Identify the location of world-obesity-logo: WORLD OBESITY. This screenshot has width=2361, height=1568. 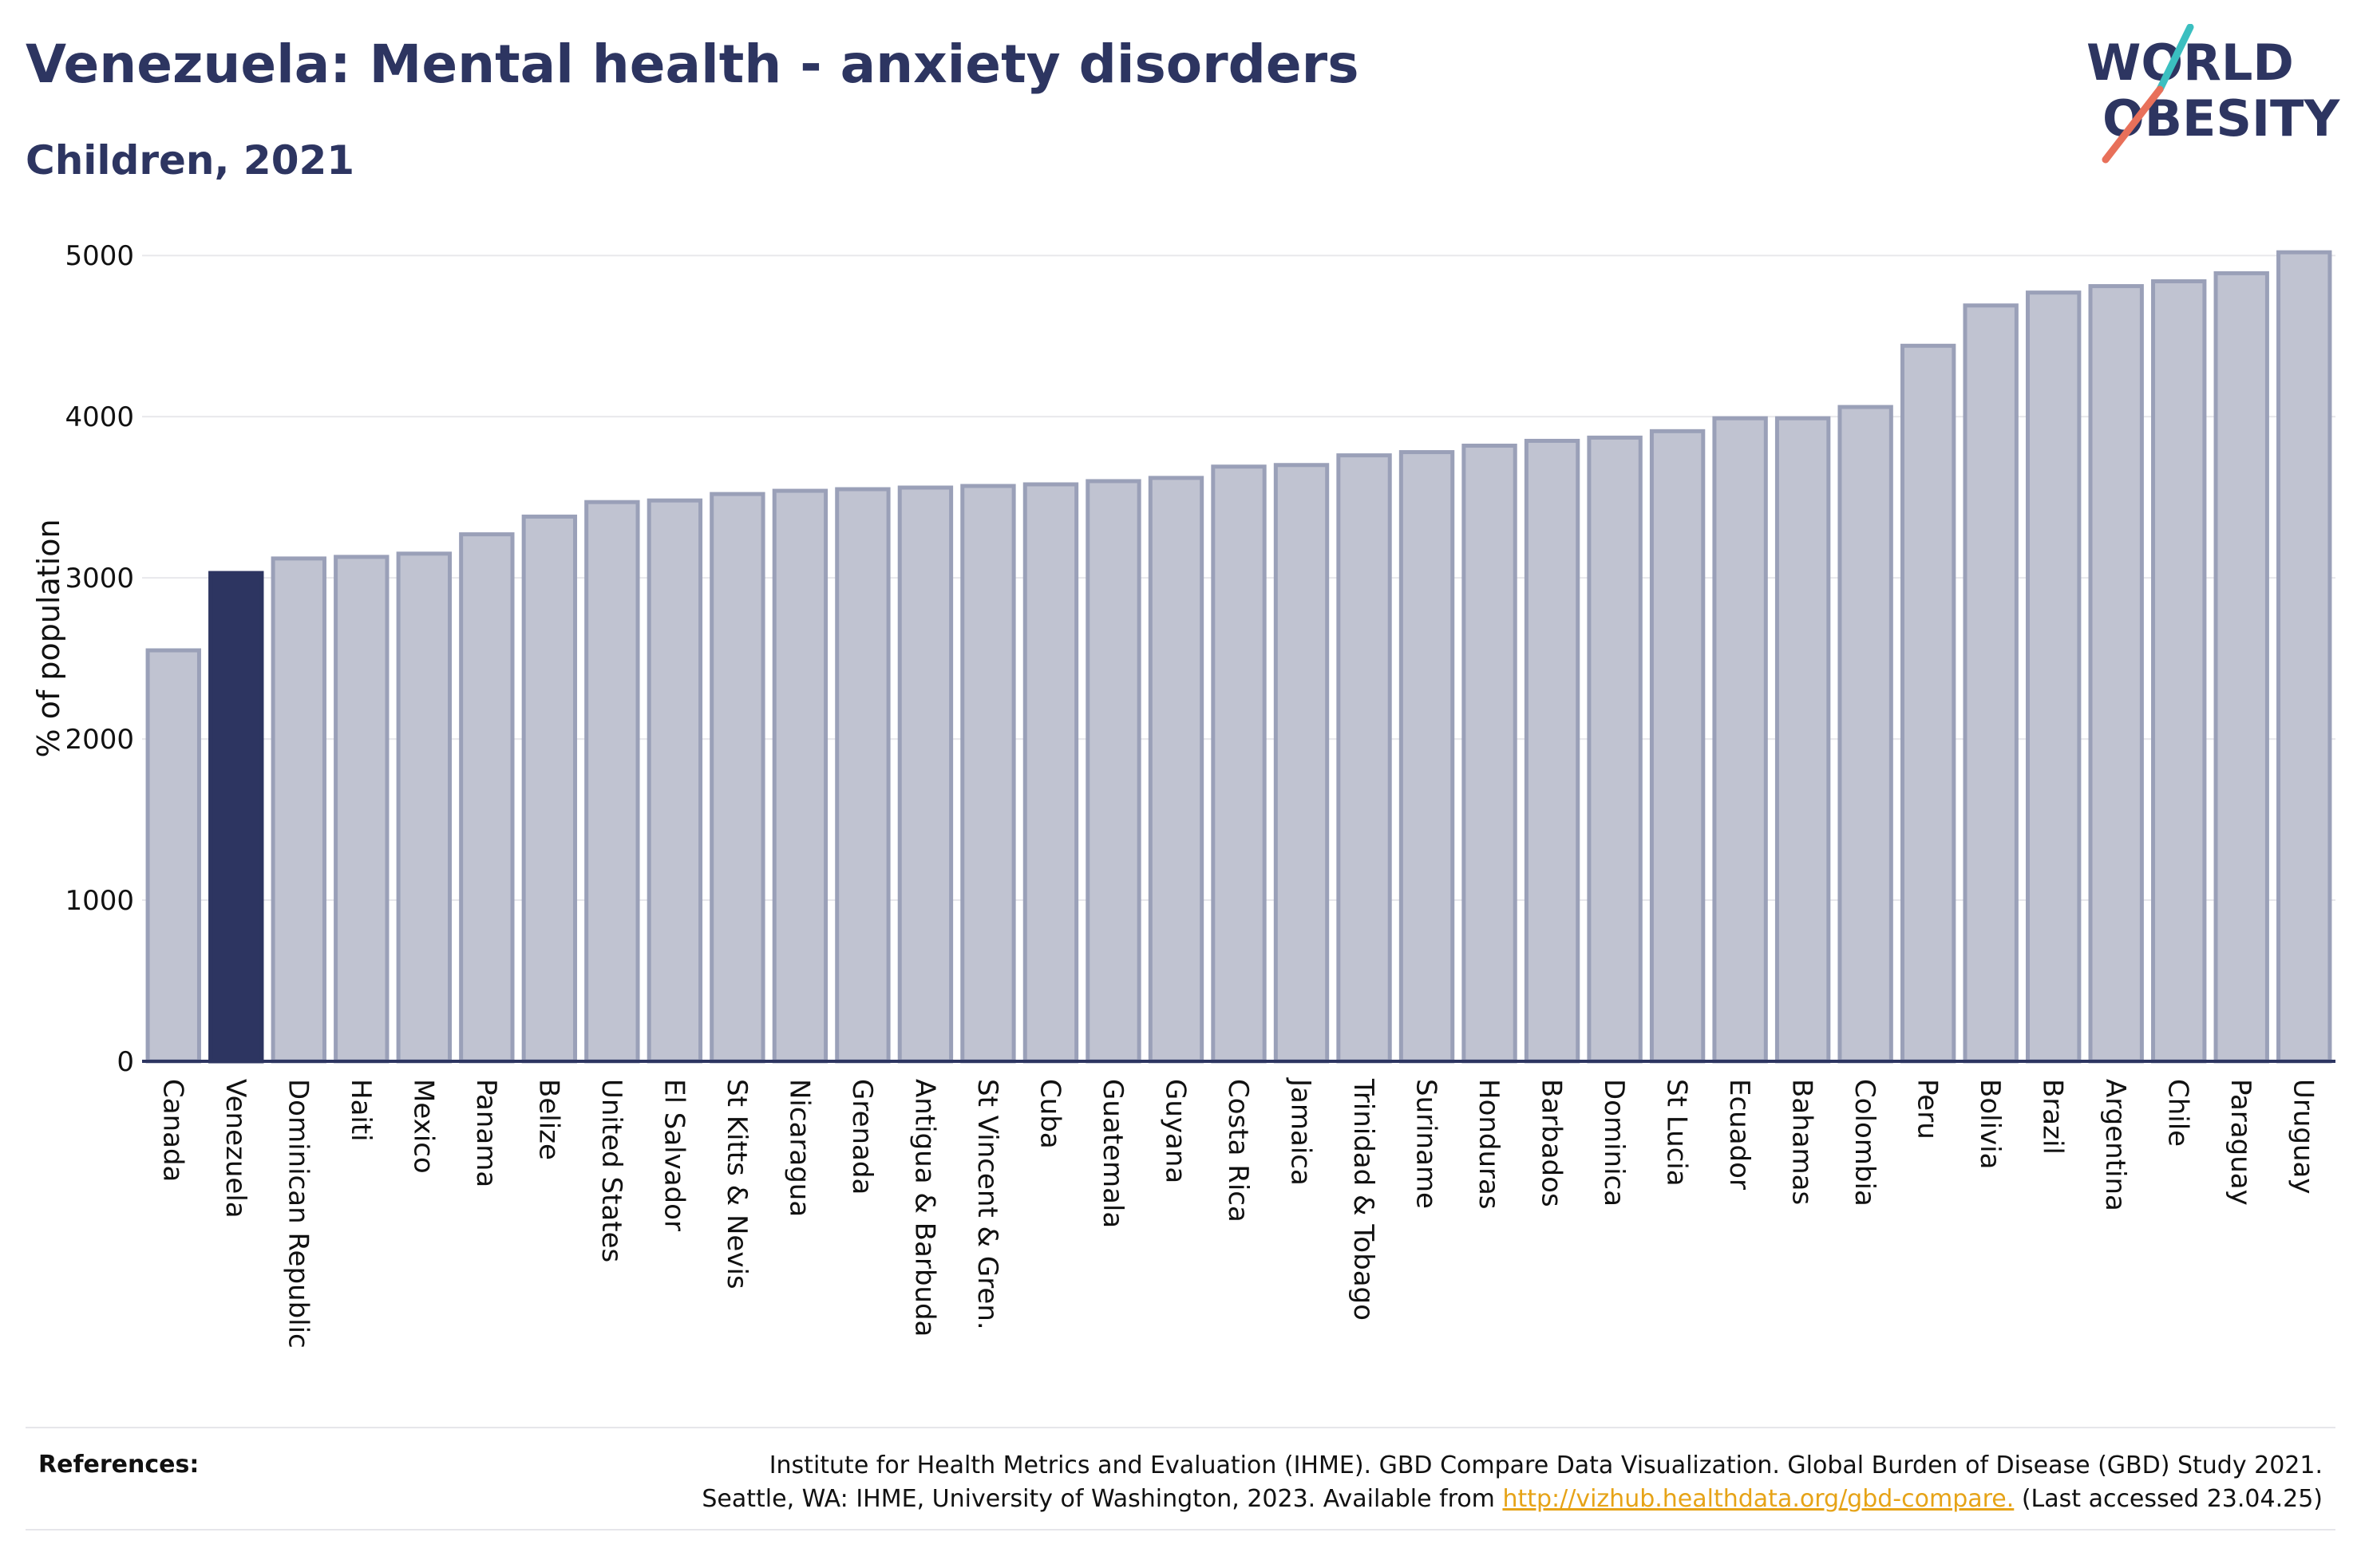
(2213, 94).